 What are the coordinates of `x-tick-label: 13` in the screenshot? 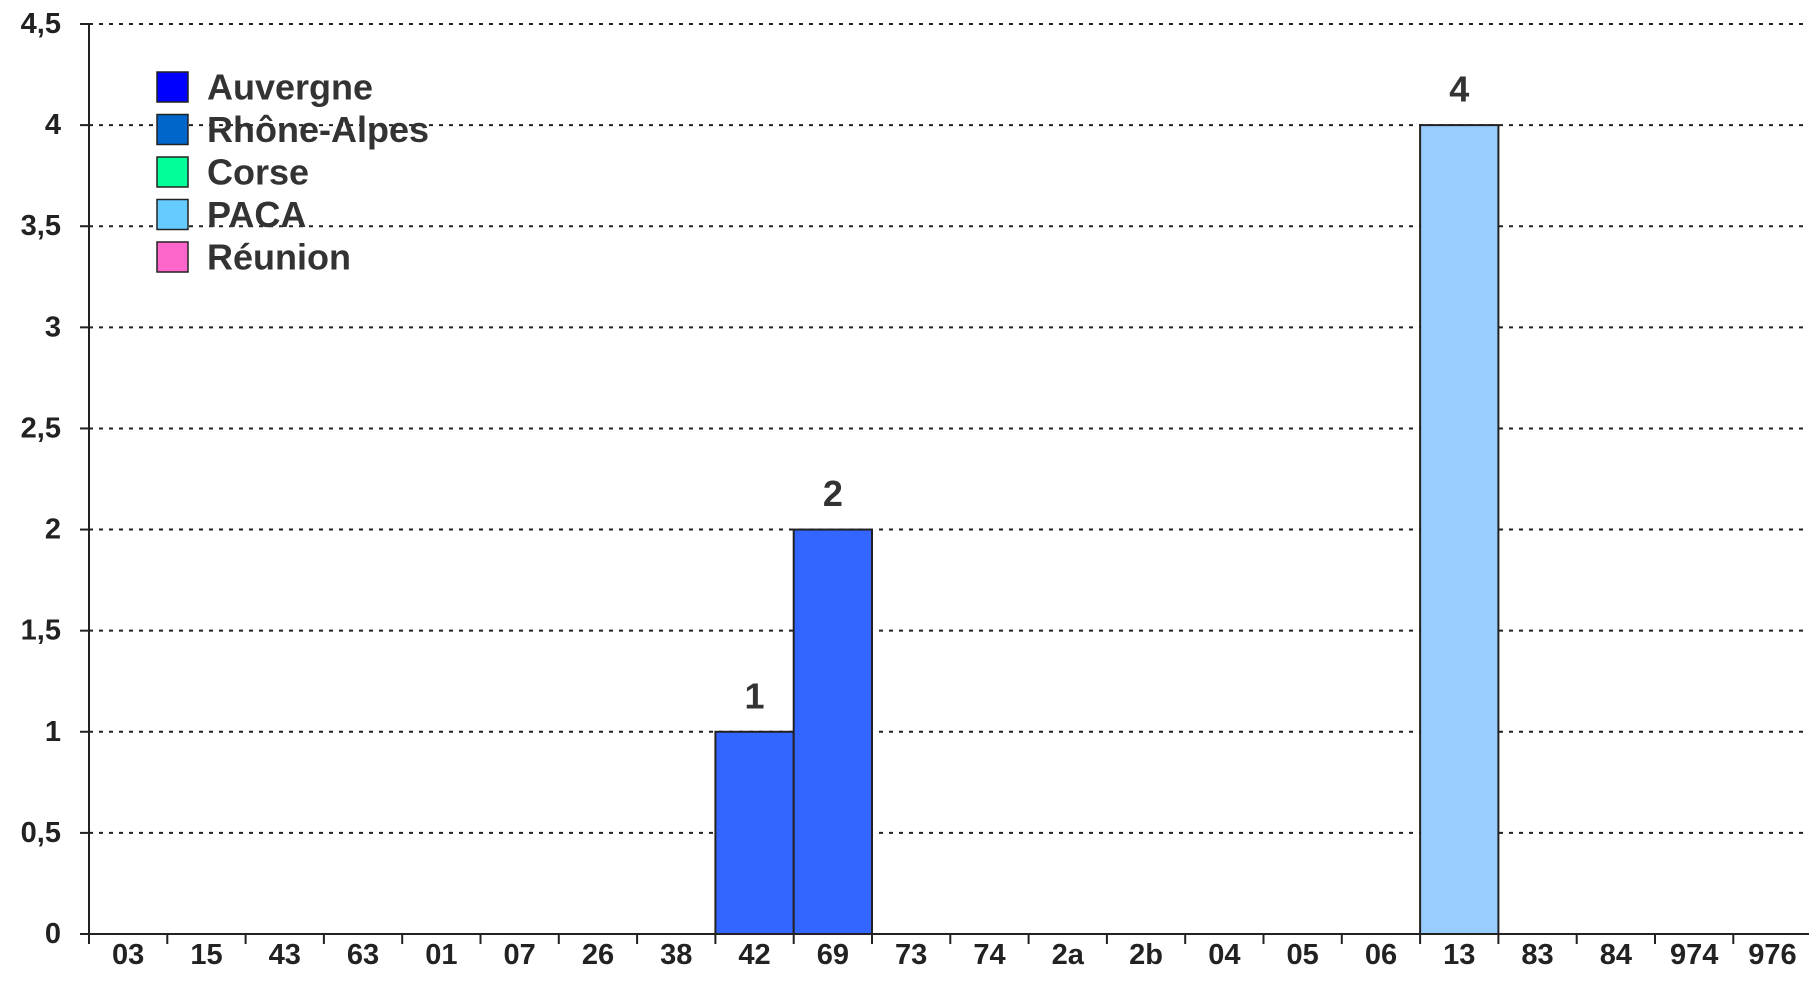 It's located at (1459, 955).